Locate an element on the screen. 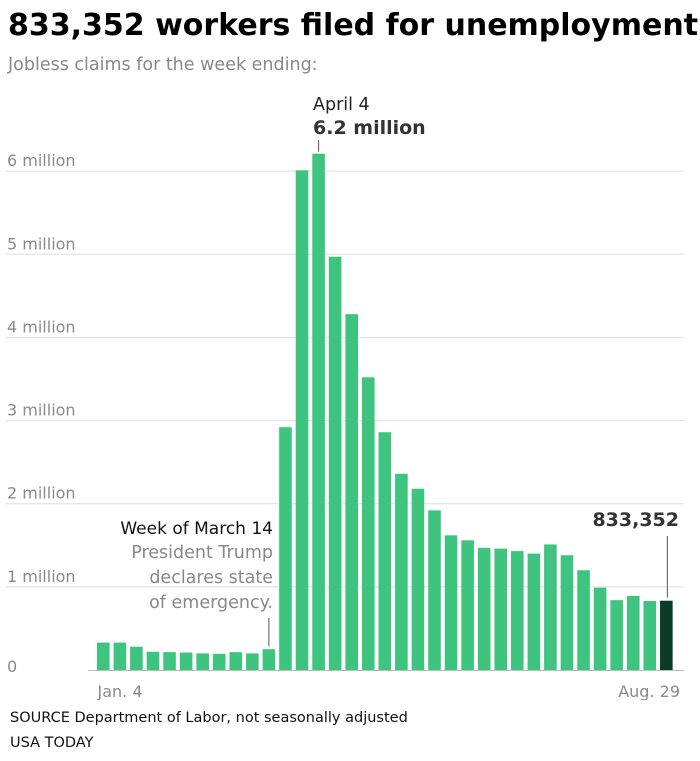 This screenshot has width=700, height=761. y-tick-label: 0 is located at coordinates (12, 666).